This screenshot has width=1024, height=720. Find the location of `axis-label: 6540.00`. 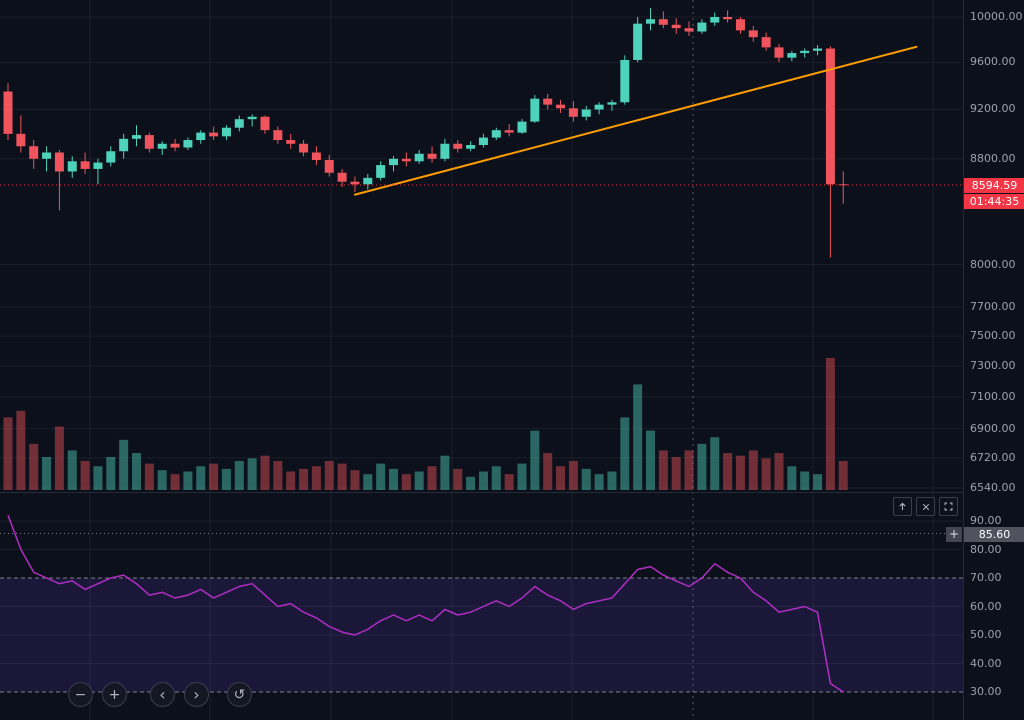

axis-label: 6540.00 is located at coordinates (993, 487).